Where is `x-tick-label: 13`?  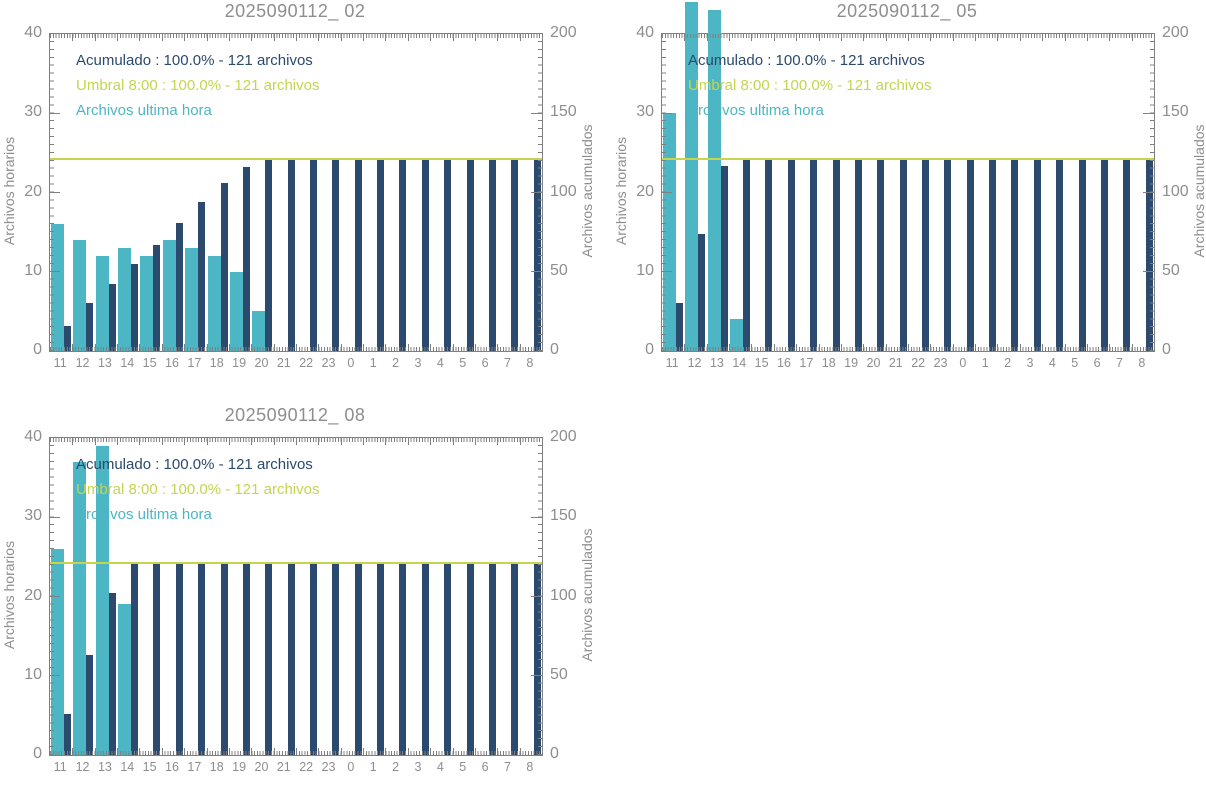 x-tick-label: 13 is located at coordinates (104, 363).